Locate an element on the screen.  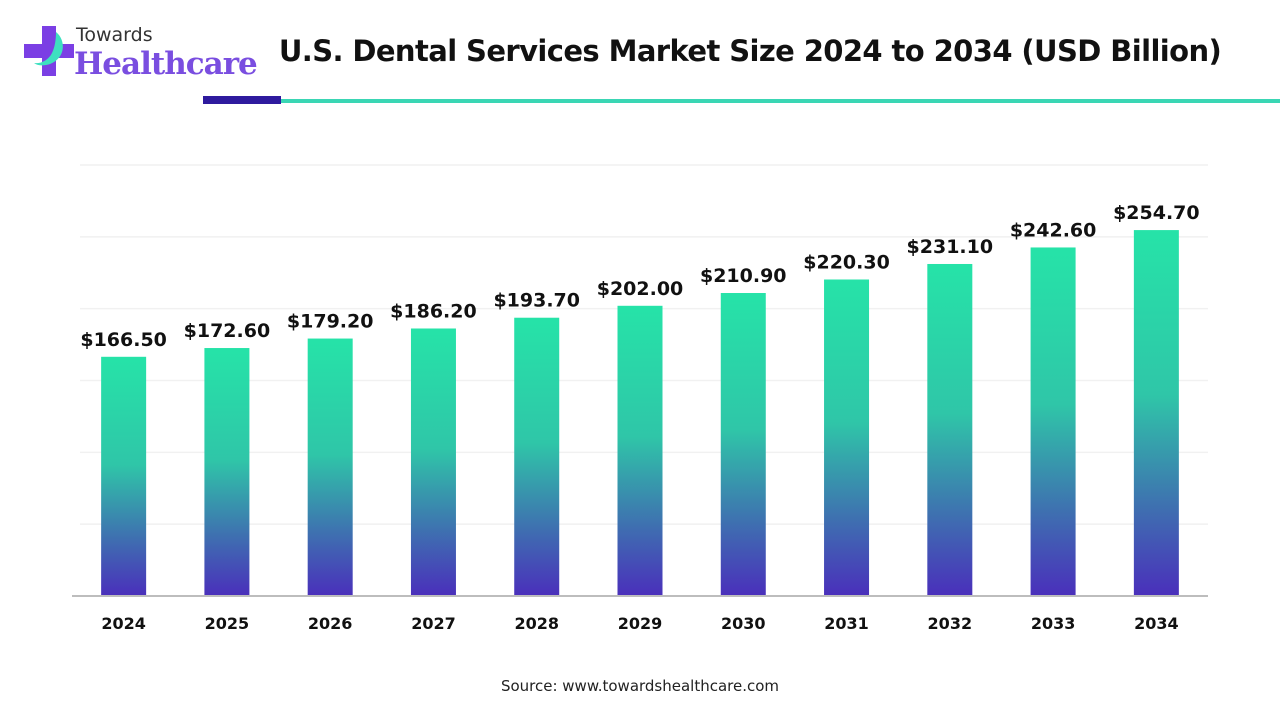
data-label: $242.60 is located at coordinates (1053, 230).